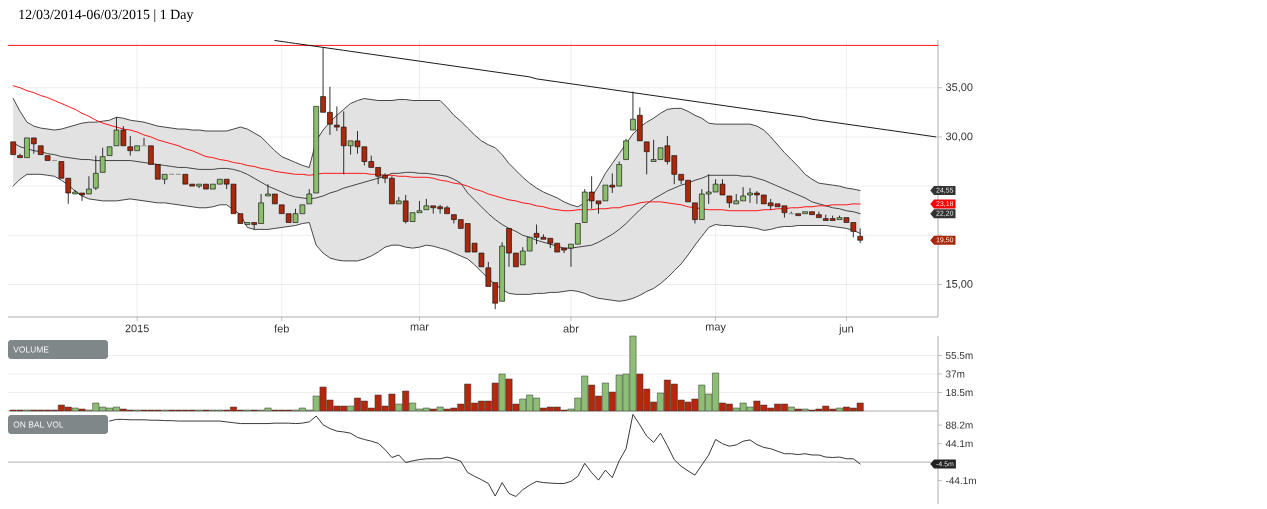 The width and height of the screenshot is (1267, 509). I want to click on y-tick-label: 55.5m, so click(959, 355).